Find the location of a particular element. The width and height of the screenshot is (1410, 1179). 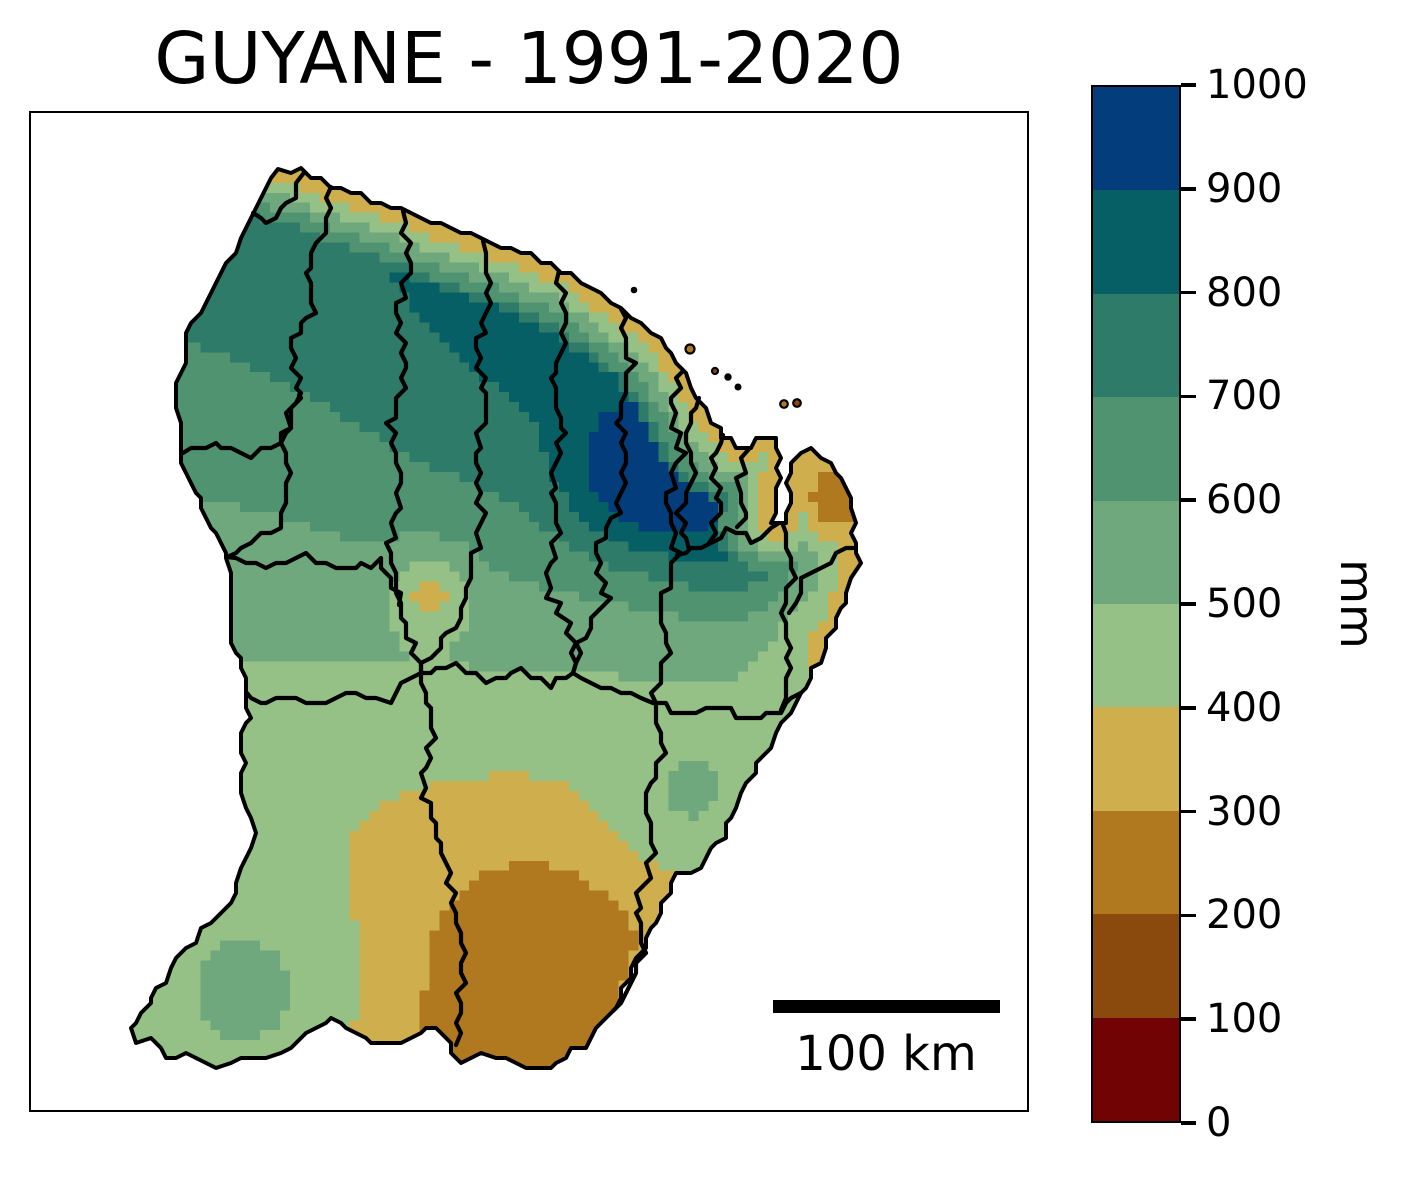

colorbar-tick-label: 100 is located at coordinates (1244, 1019).